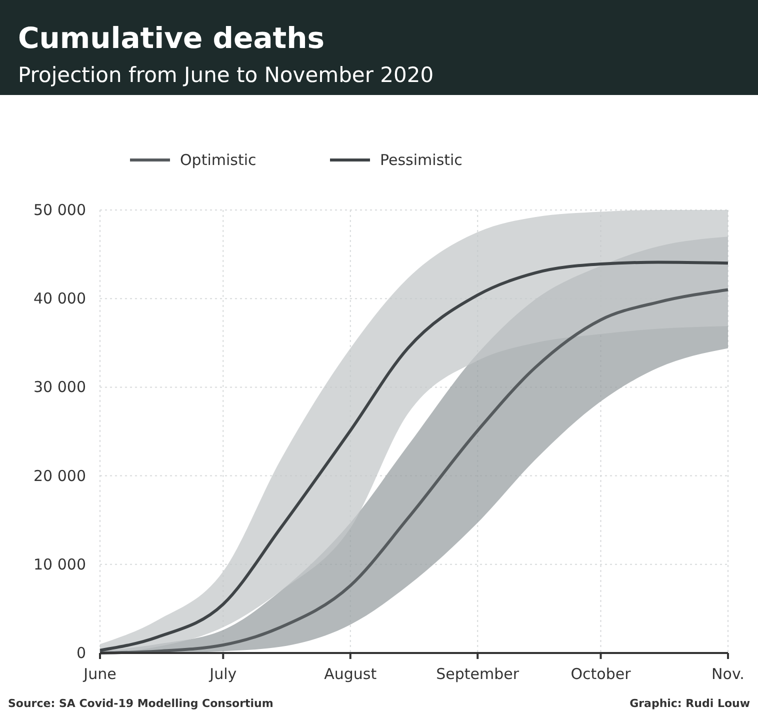  I want to click on legend-label: Optimistic, so click(218, 160).